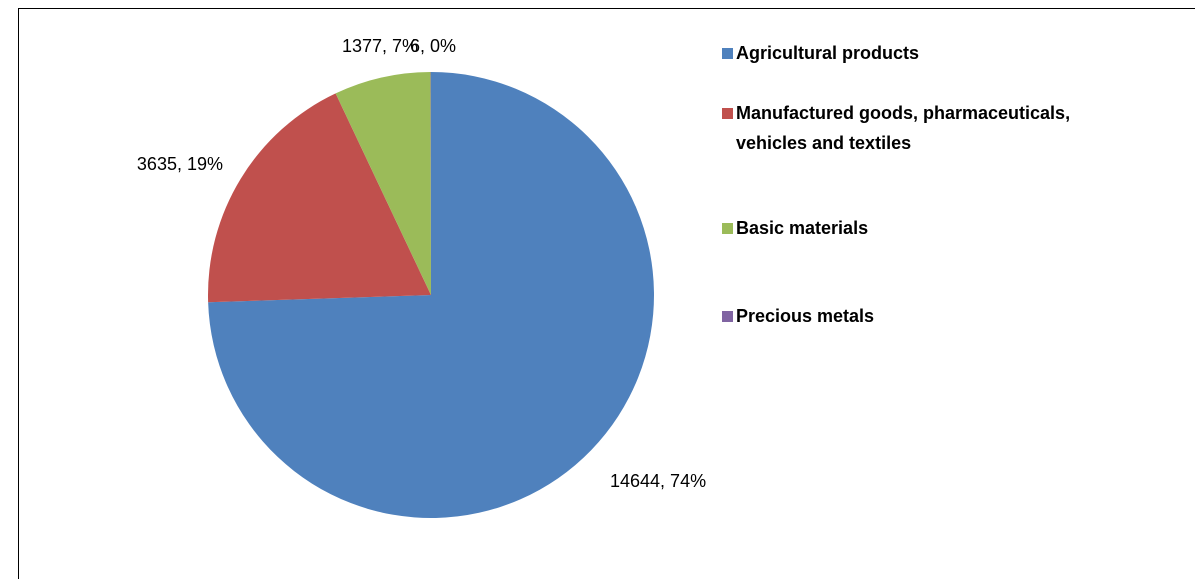  I want to click on legend-item: Precious metals, so click(942, 316).